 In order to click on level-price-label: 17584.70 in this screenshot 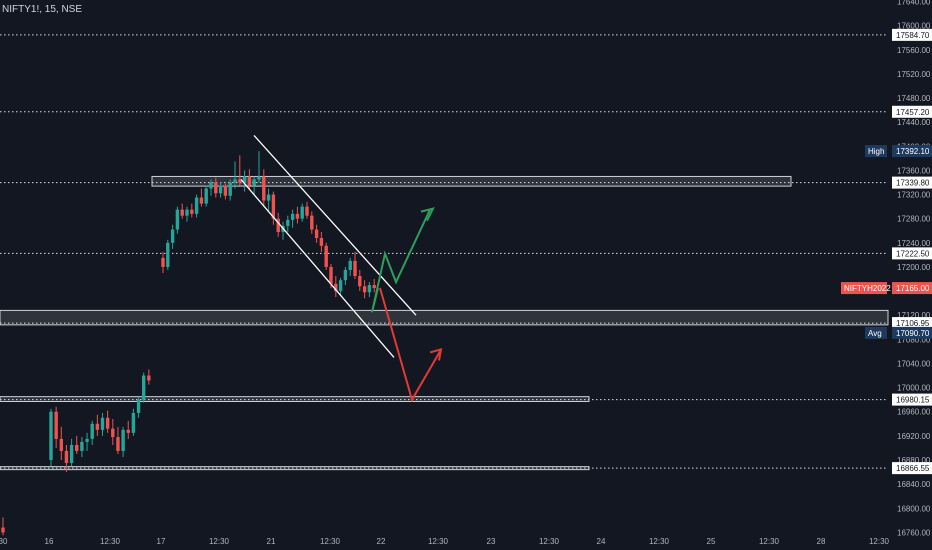, I will do `click(913, 35)`.